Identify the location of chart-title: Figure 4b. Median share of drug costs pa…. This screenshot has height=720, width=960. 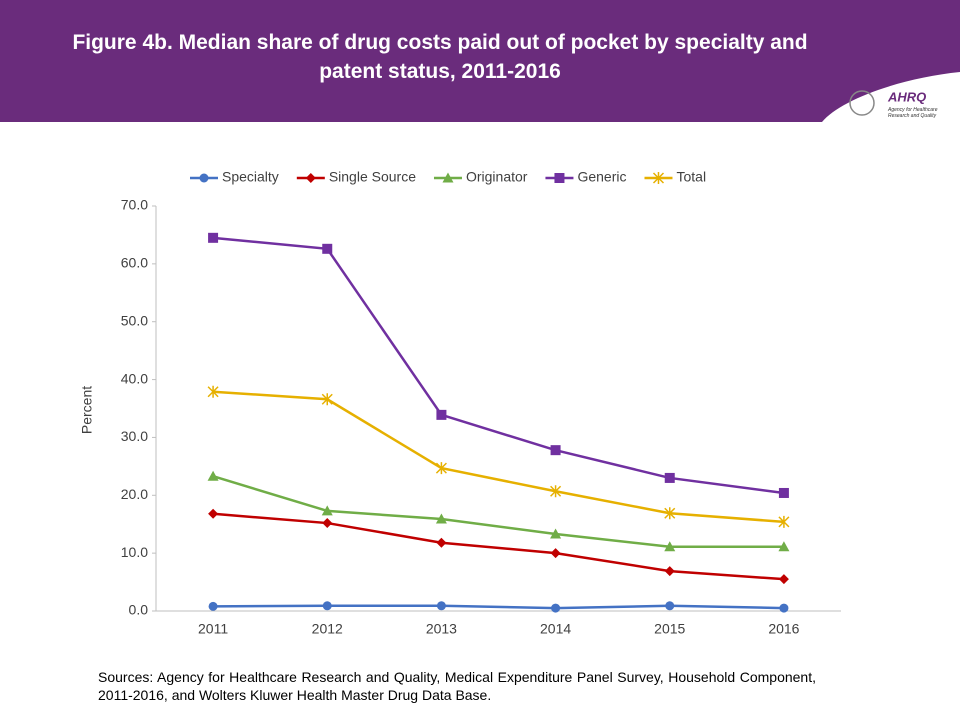
(440, 57).